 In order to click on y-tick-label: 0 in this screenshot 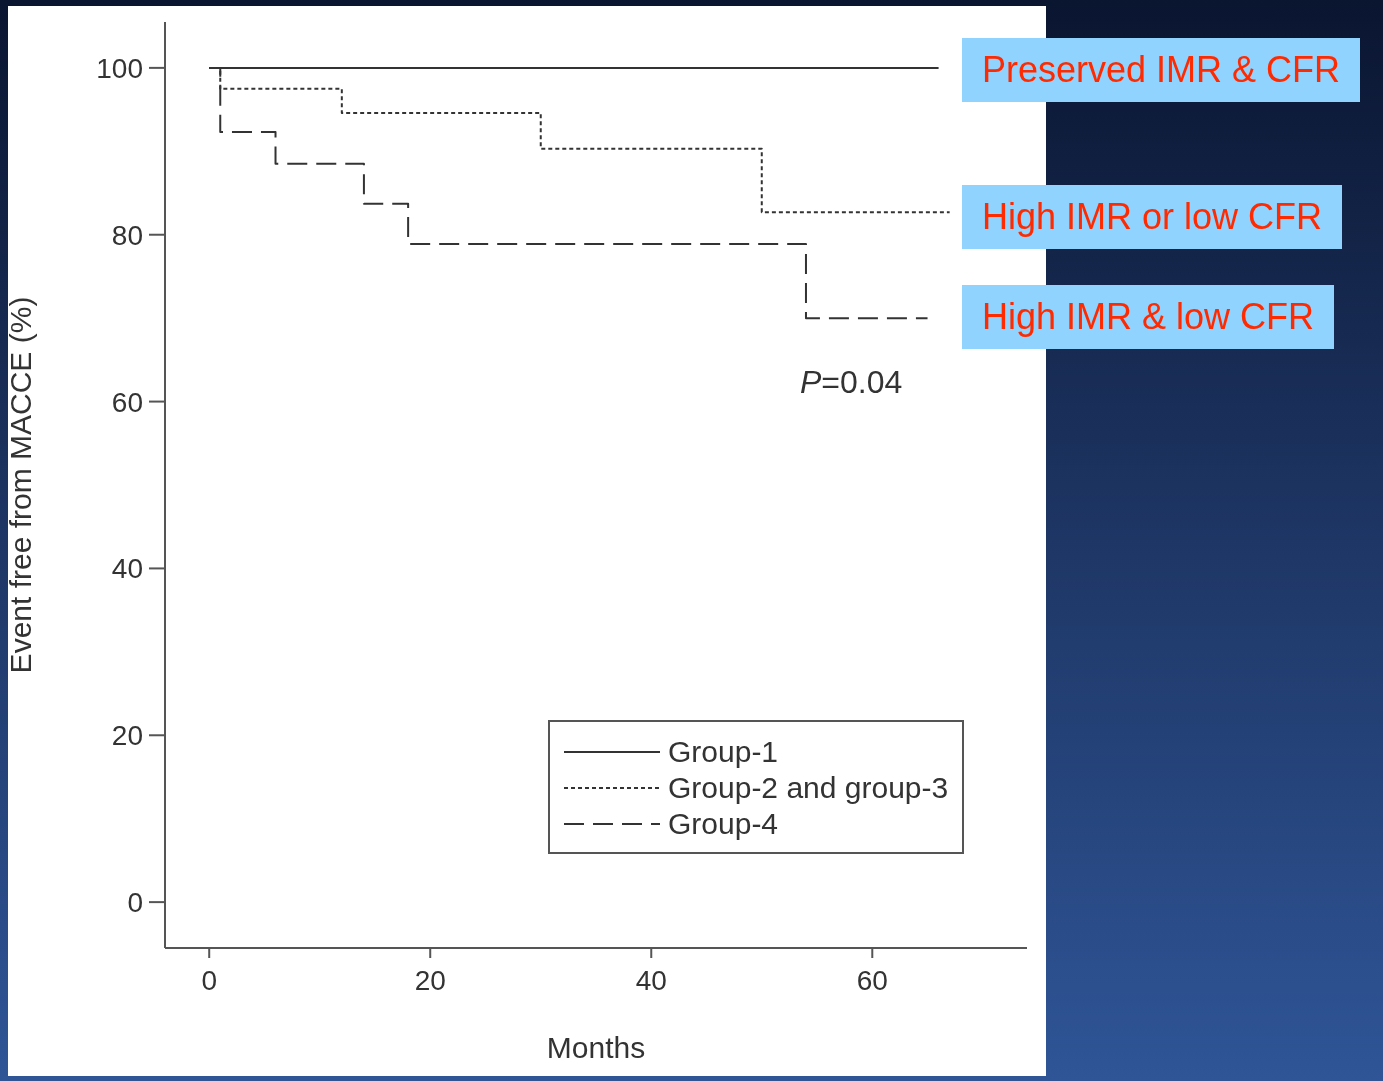, I will do `click(135, 903)`.